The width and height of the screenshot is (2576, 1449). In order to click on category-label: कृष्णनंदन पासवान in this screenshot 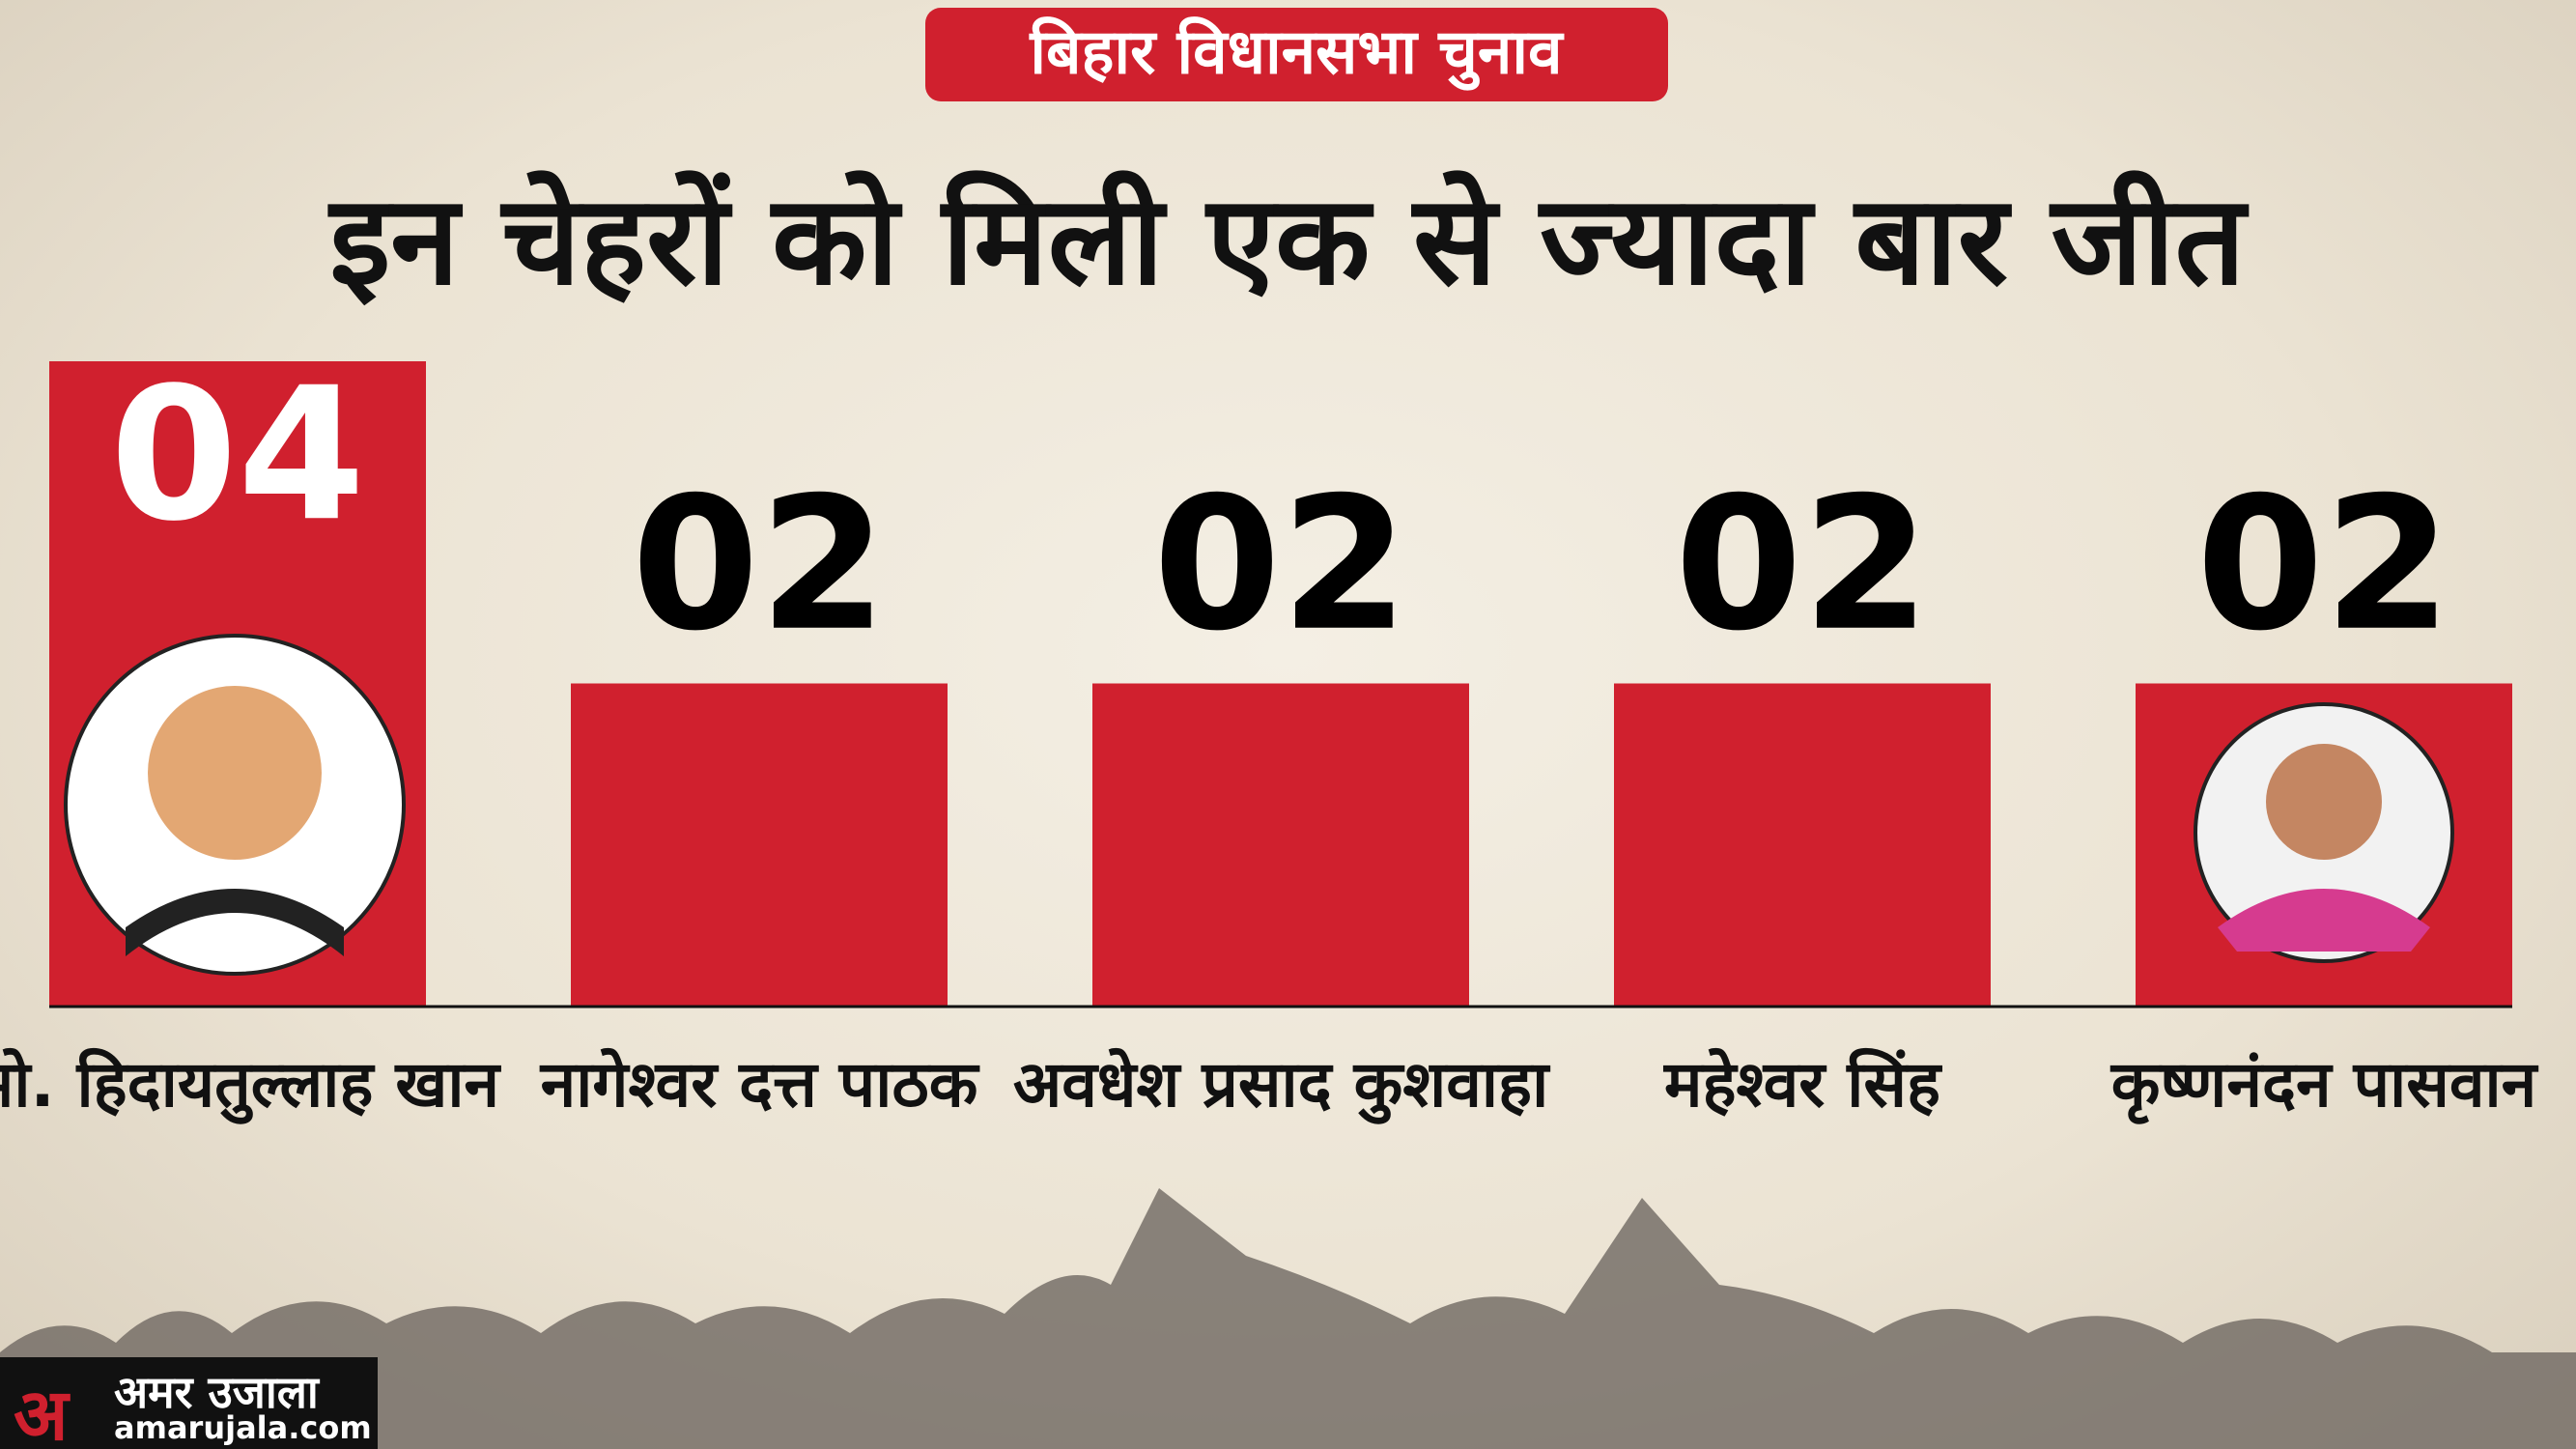, I will do `click(2323, 1084)`.